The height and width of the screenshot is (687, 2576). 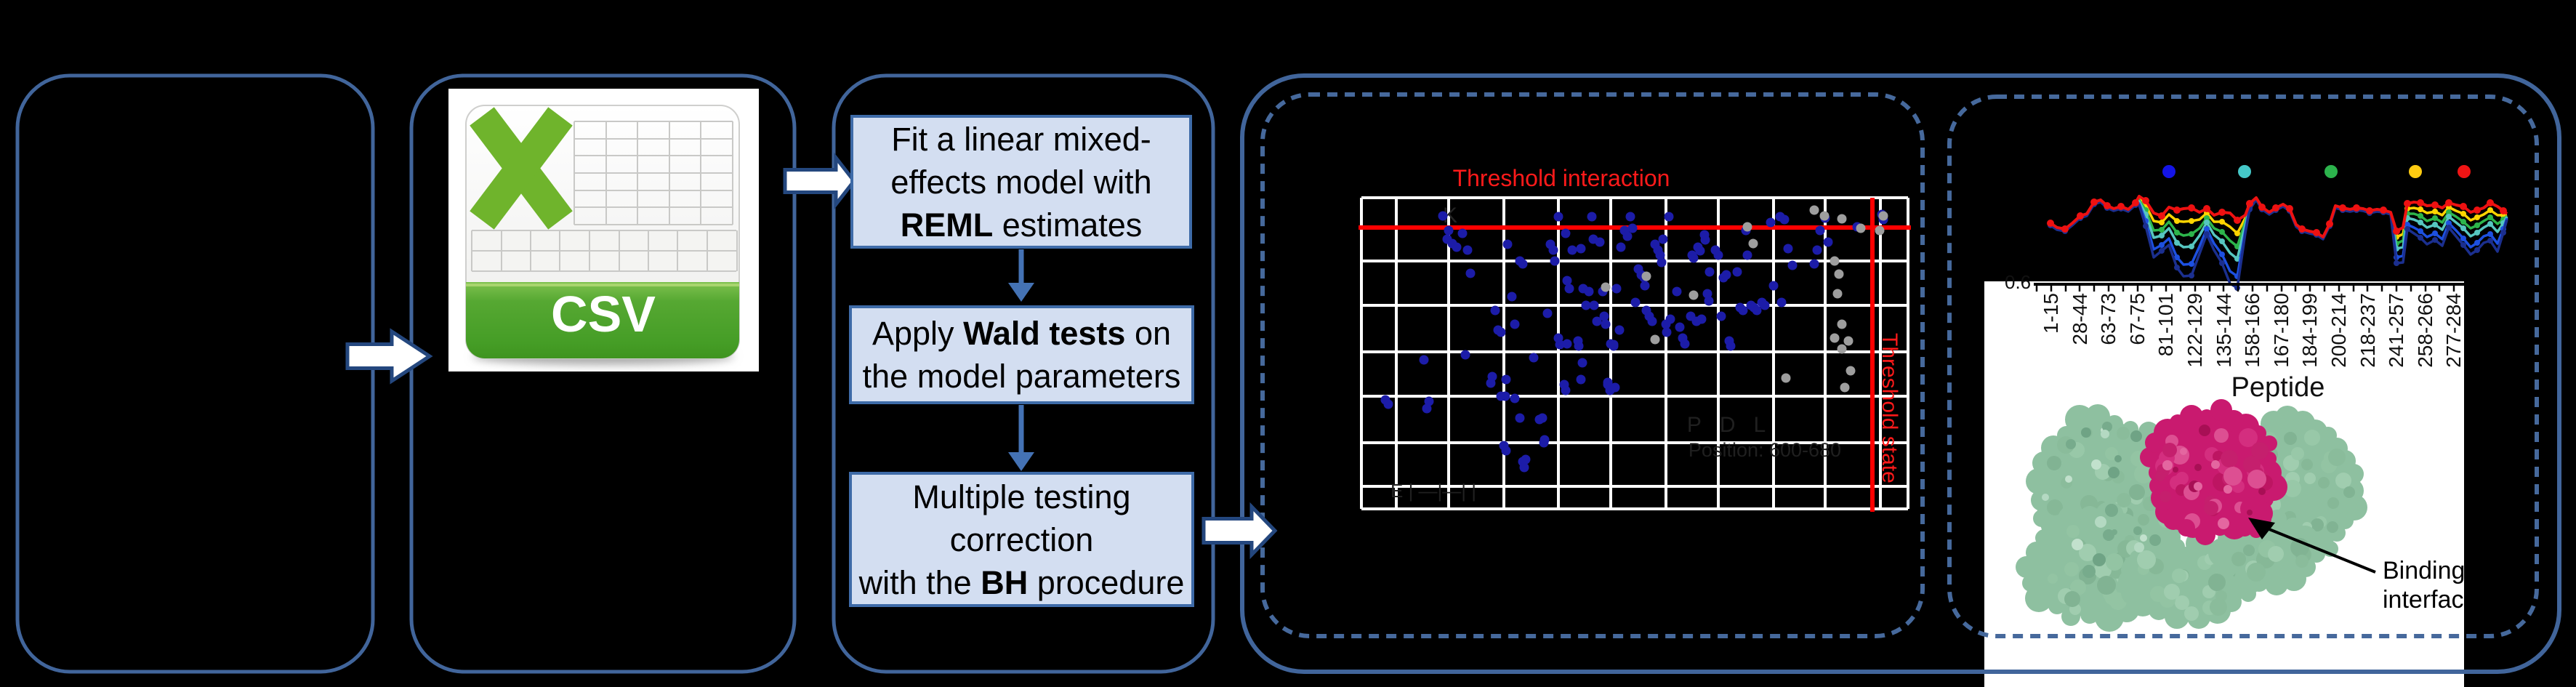 I want to click on svg-text: 241-257, so click(x=2396, y=330).